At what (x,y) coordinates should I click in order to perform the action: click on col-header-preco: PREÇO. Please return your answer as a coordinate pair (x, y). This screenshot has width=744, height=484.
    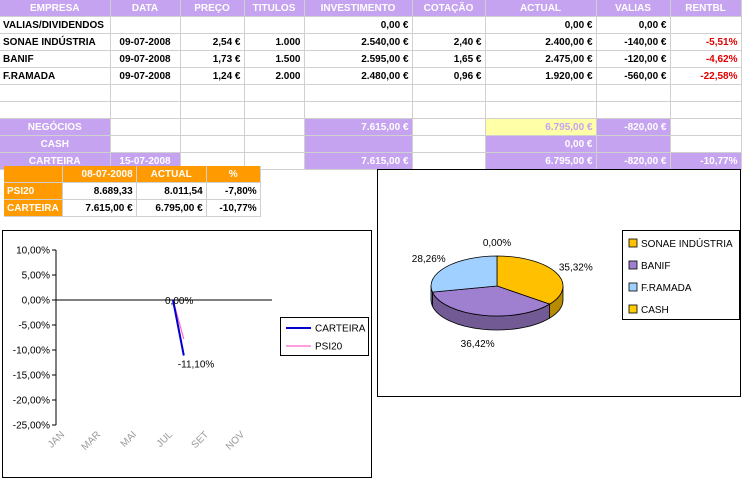
    Looking at the image, I should click on (212, 8).